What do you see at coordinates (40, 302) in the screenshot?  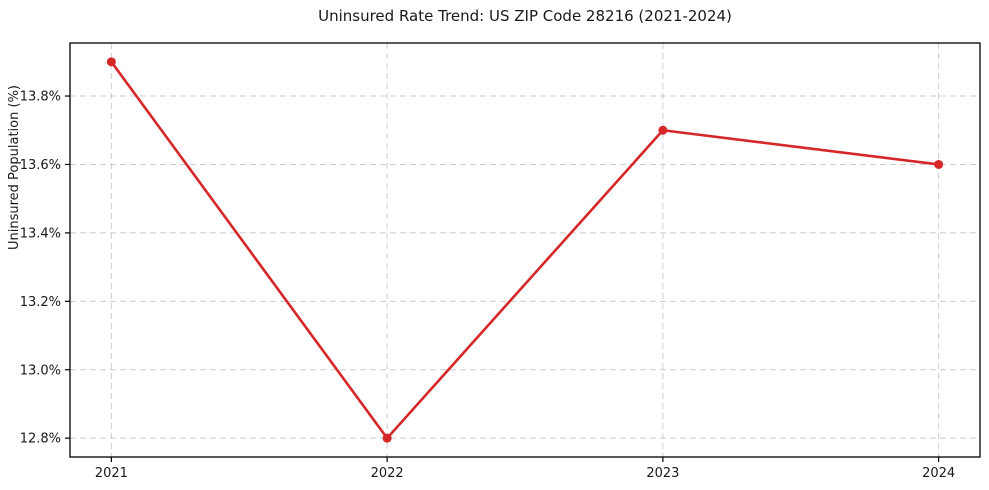 I see `y-tick-label: 13.2%` at bounding box center [40, 302].